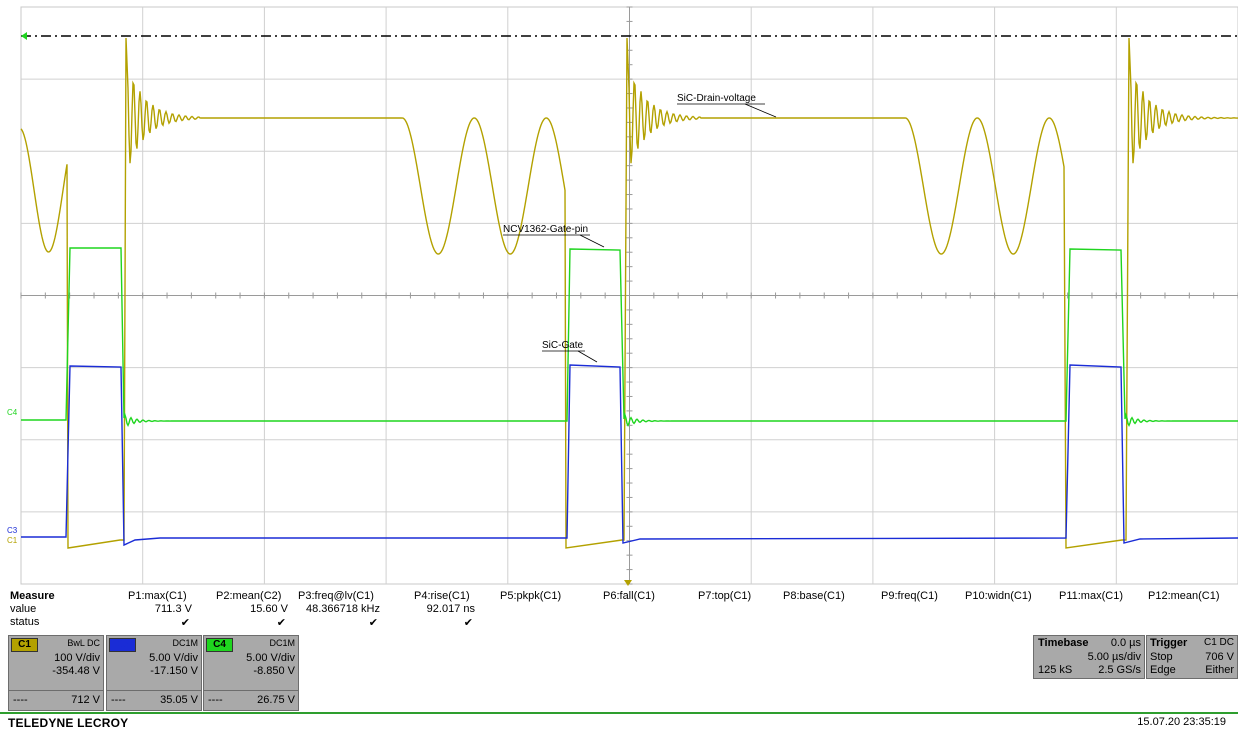  Describe the element at coordinates (1055, 670) in the screenshot. I see `timebase-samples: 125 kS` at that location.